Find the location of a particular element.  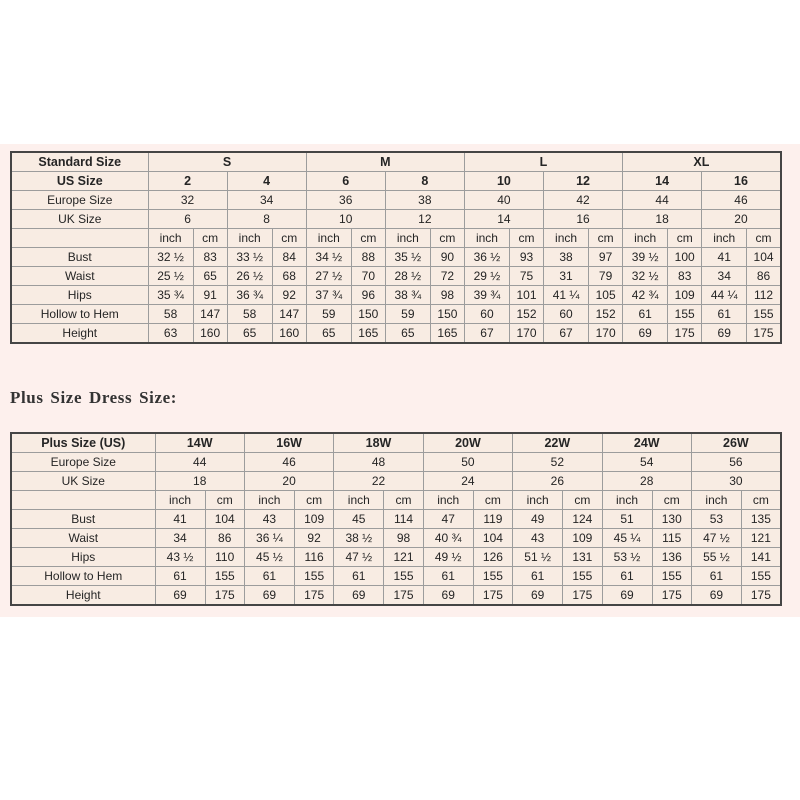

value-cell: 152 is located at coordinates (526, 314).